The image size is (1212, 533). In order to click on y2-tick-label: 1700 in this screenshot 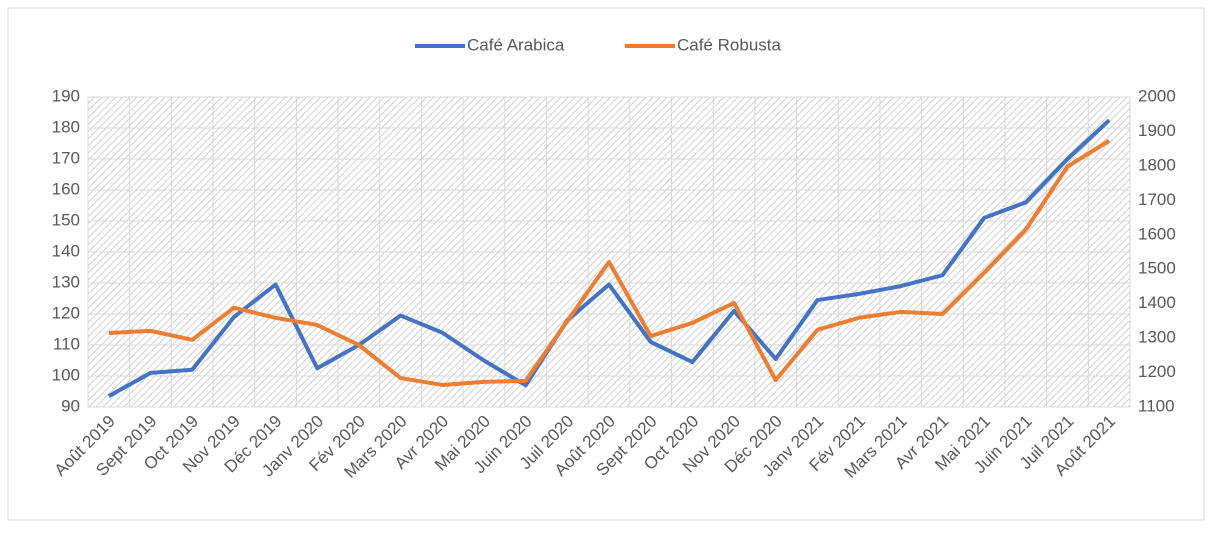, I will do `click(1157, 199)`.